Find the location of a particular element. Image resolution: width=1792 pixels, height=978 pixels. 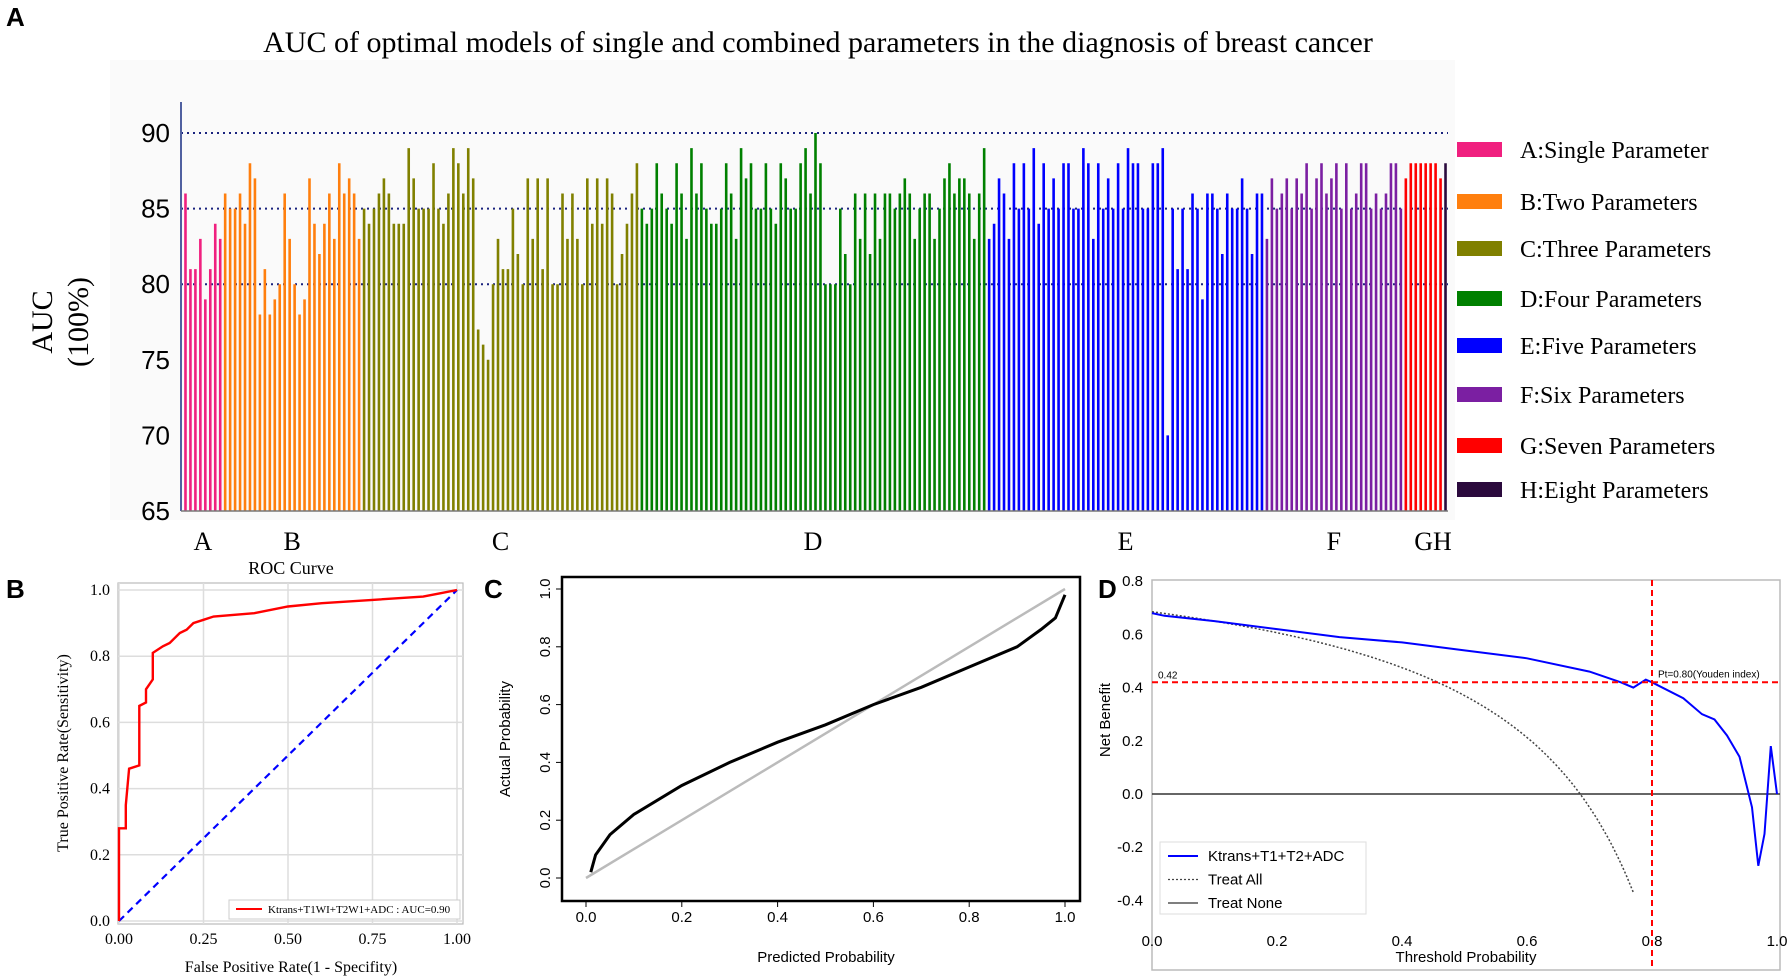

legend-label: Treat All is located at coordinates (1235, 880).